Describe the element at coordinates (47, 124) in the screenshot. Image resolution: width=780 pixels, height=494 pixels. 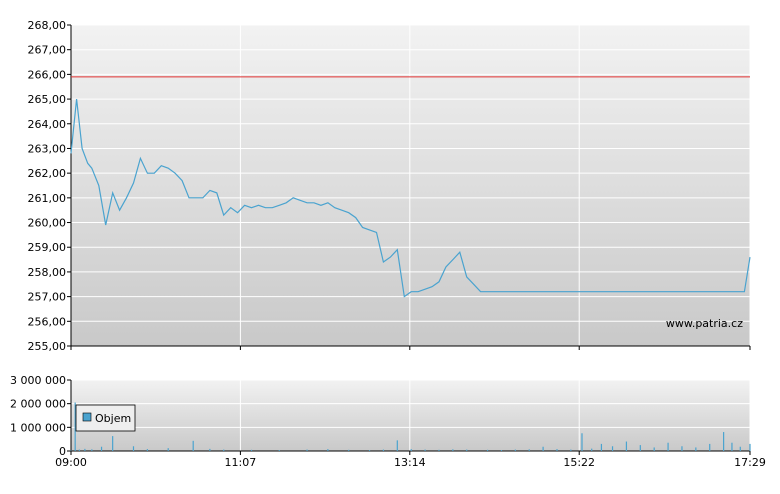
I see `price-tick-label: 264,00` at that location.